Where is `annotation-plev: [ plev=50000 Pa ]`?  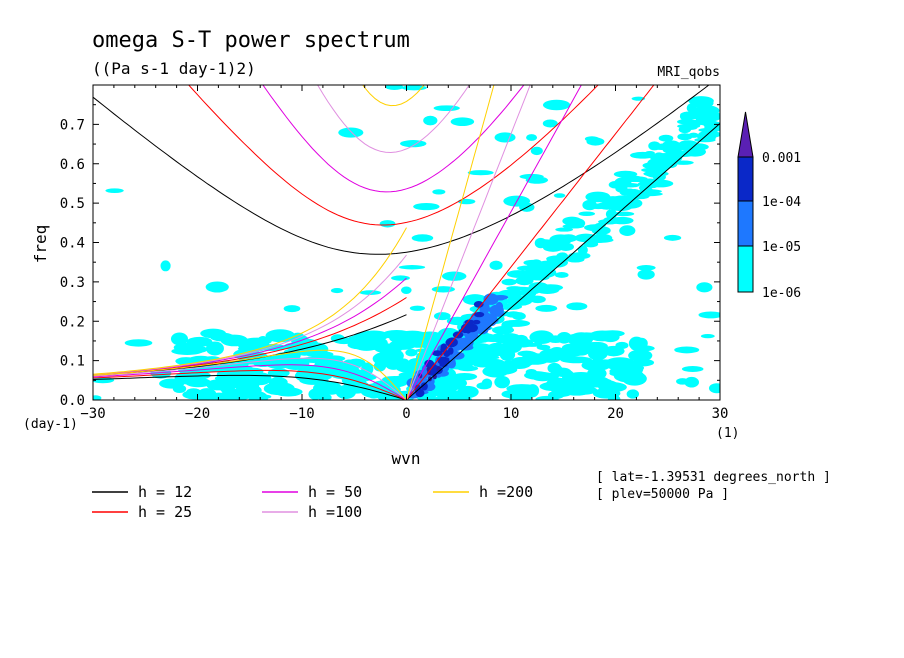
annotation-plev: [ plev=50000 Pa ] is located at coordinates (662, 494).